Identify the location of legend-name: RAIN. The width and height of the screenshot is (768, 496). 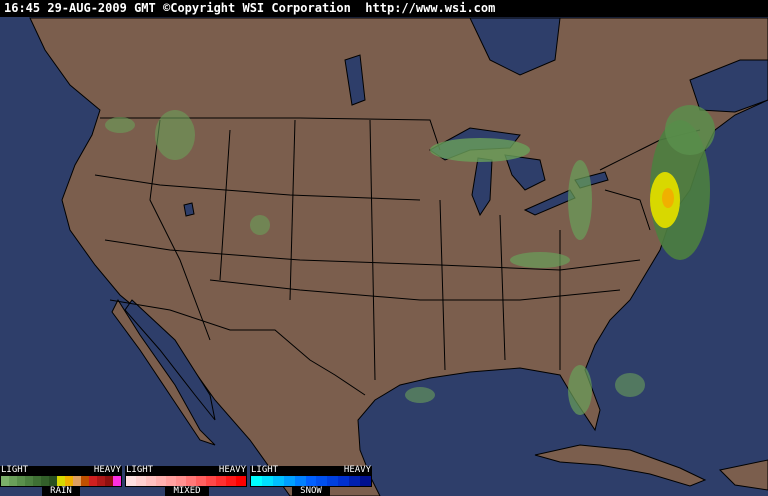
(61, 491).